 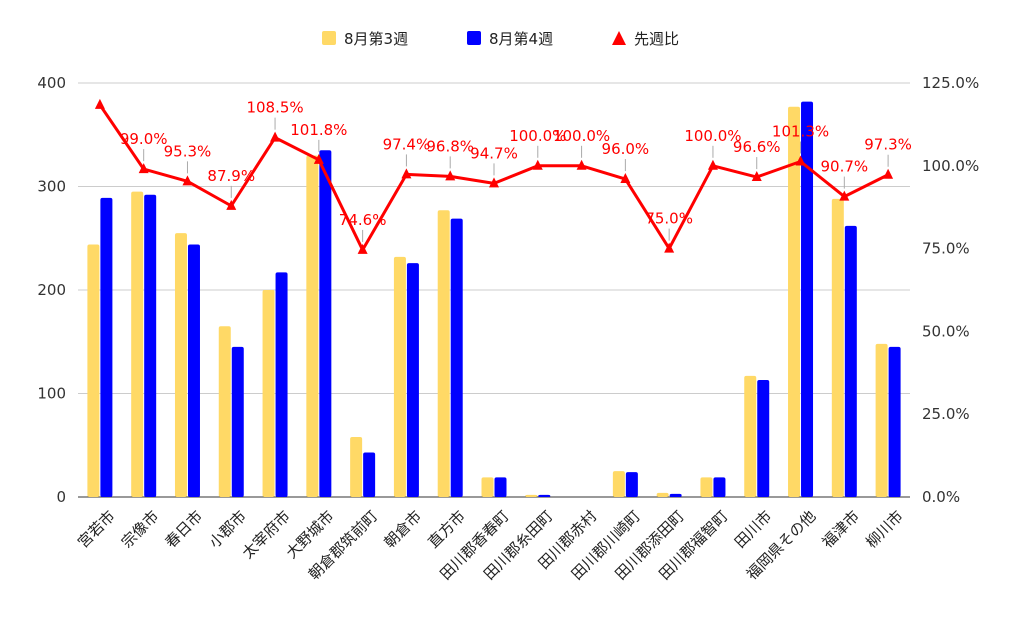 What do you see at coordinates (184, 529) in the screenshot?
I see `category-label: 春日市` at bounding box center [184, 529].